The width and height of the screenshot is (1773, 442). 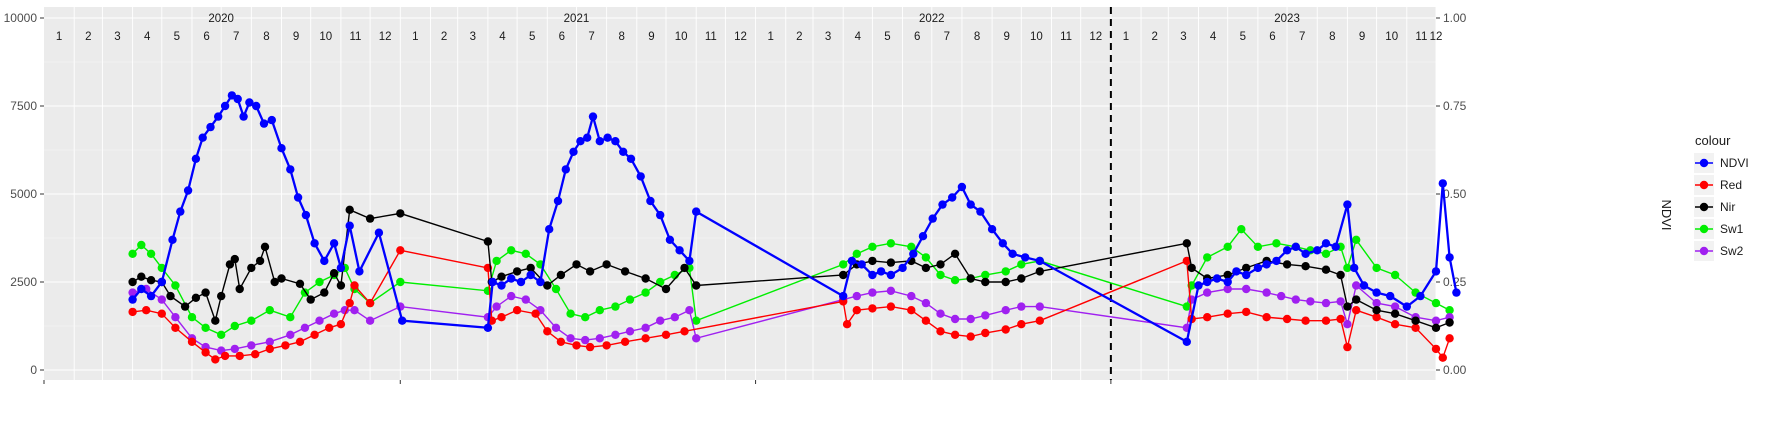 I want to click on year-labels: 2020 2021 2022 2023, so click(x=753, y=19).